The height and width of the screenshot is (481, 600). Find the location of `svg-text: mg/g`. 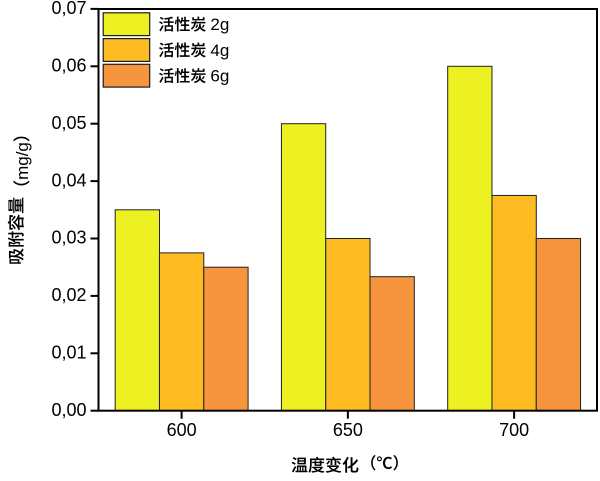

svg-text: mg/g is located at coordinates (22, 161).